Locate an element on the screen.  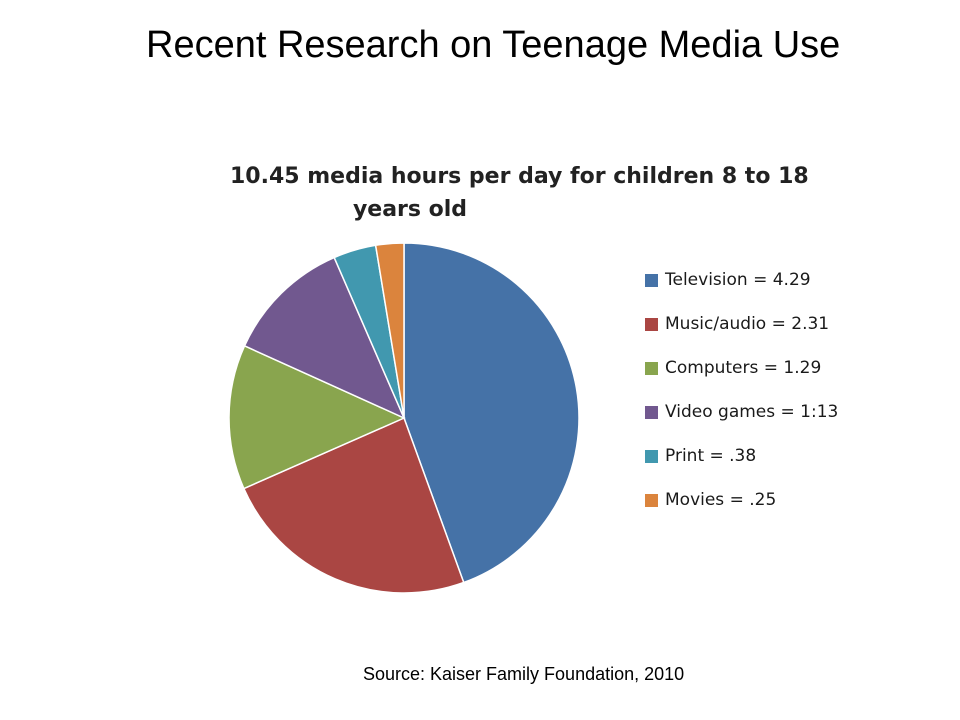
legend-item-television: Television = 4.29 is located at coordinates (741, 280).